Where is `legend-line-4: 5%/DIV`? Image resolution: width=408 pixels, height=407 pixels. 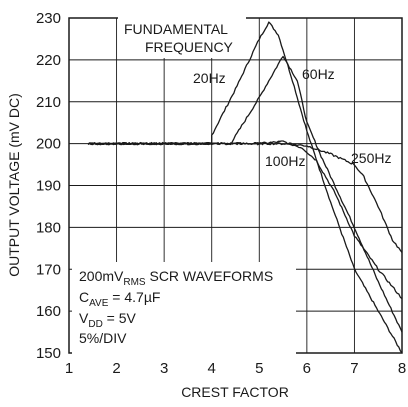
legend-line-4: 5%/DIV is located at coordinates (103, 338).